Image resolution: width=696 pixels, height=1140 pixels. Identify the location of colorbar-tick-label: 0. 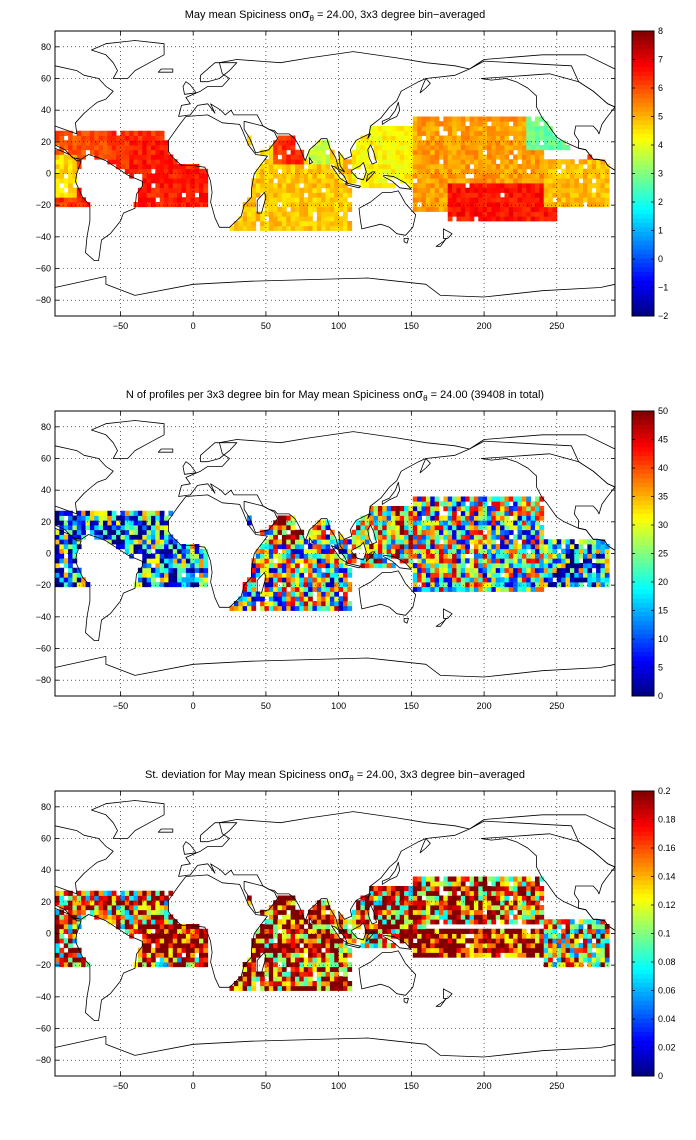
(660, 259).